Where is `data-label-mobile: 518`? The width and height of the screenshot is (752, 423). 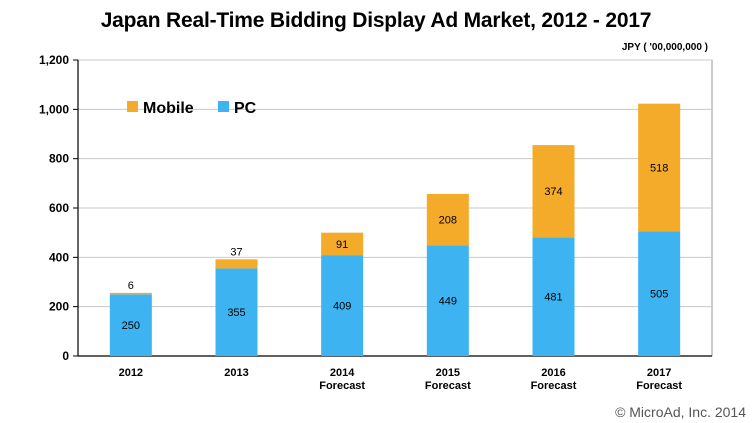
data-label-mobile: 518 is located at coordinates (659, 169).